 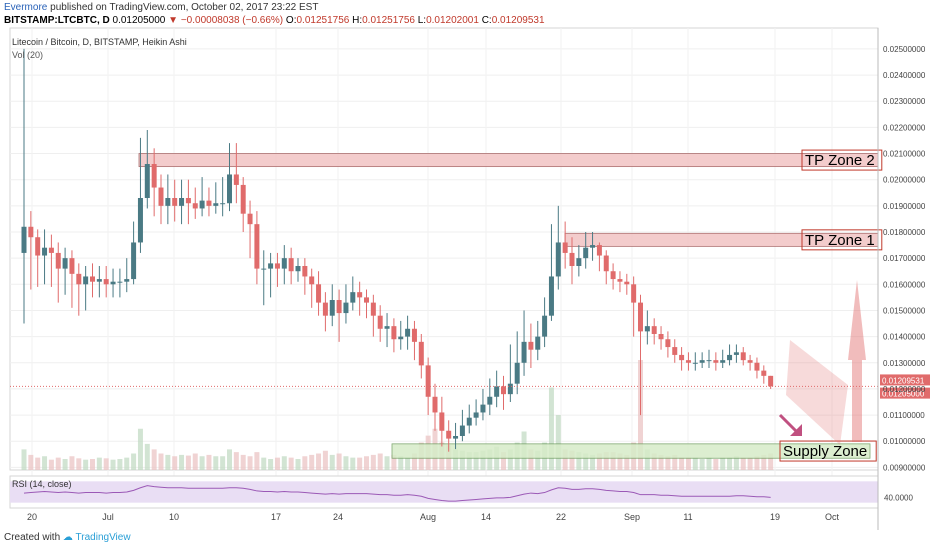 I want to click on x-tick-label: Jul, so click(x=108, y=517).